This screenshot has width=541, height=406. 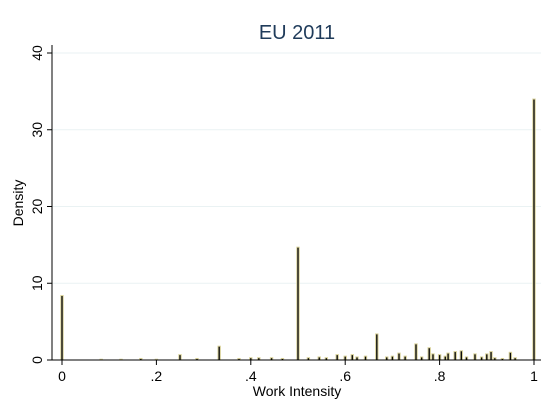 I want to click on y-axis-title: Density, so click(x=18, y=203).